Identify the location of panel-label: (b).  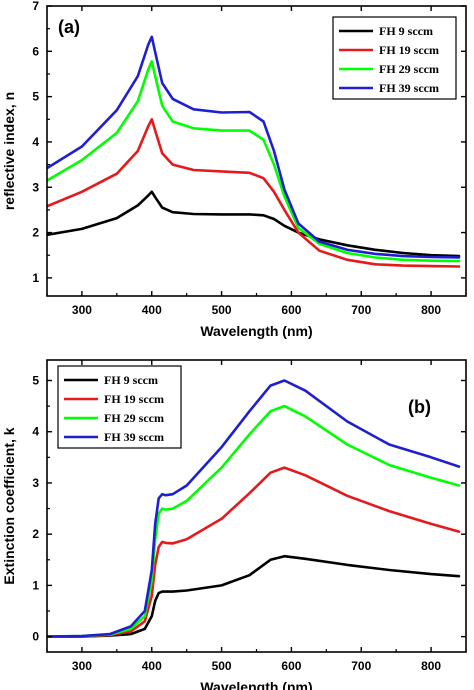
(419, 407).